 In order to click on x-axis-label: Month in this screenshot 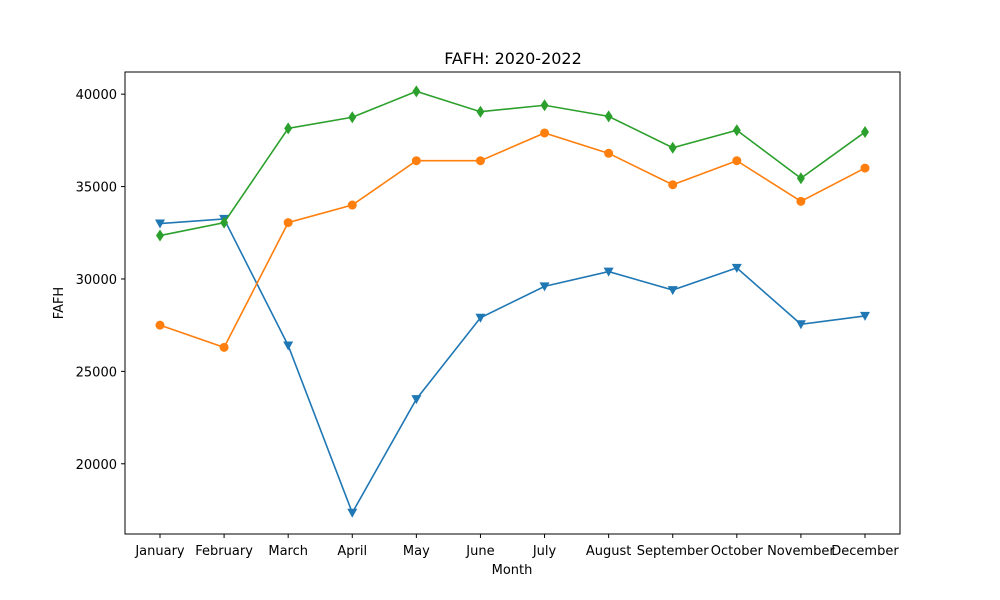, I will do `click(512, 570)`.